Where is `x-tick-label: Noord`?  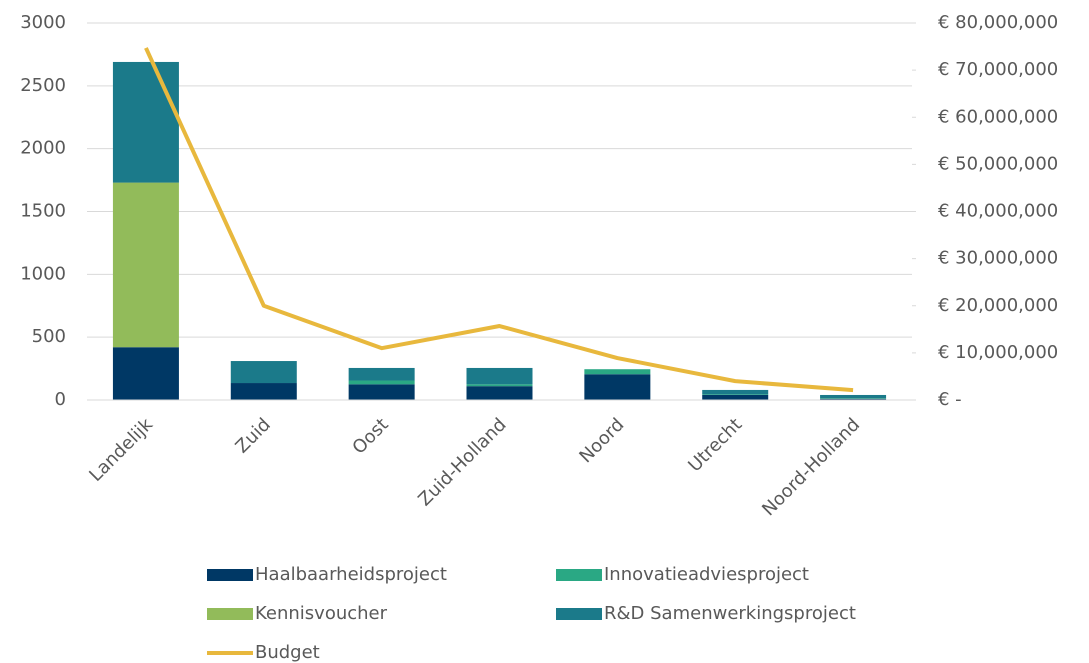 x-tick-label: Noord is located at coordinates (601, 440).